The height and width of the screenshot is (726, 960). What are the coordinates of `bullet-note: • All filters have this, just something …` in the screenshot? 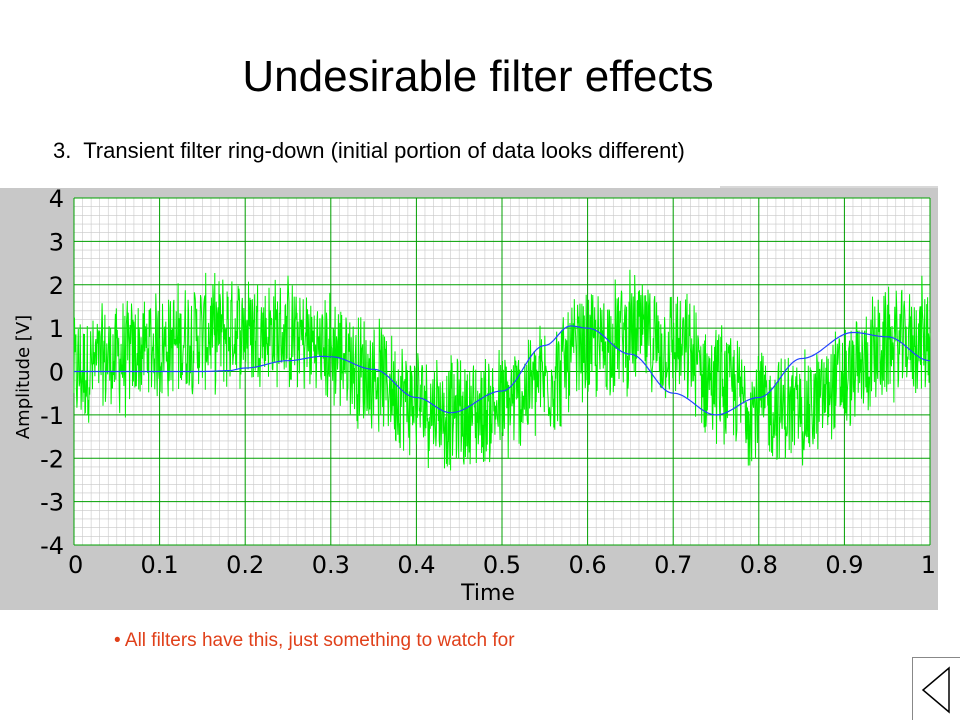 It's located at (314, 640).